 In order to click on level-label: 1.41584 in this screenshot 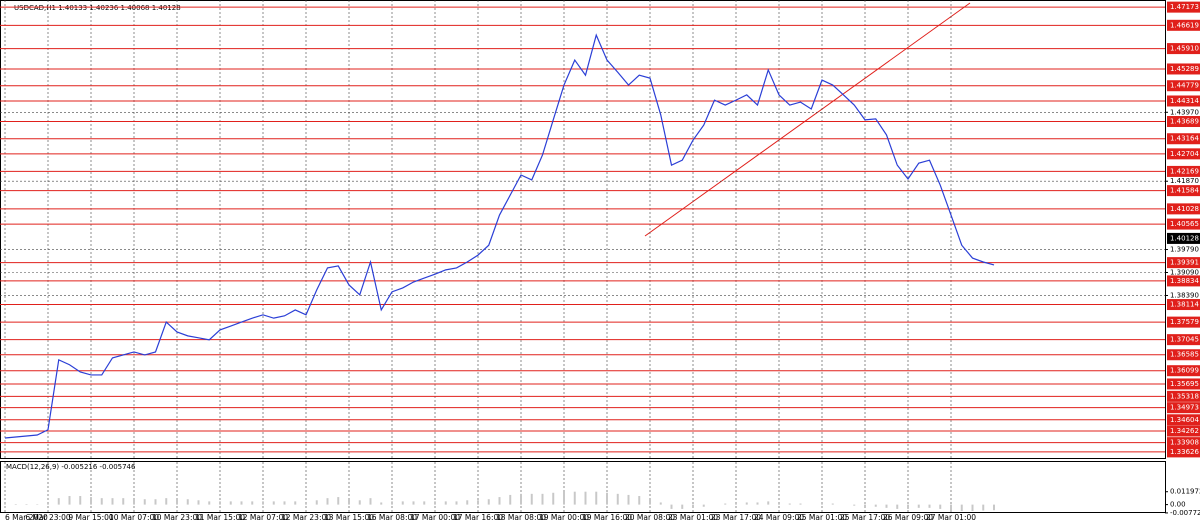, I will do `click(1184, 191)`.